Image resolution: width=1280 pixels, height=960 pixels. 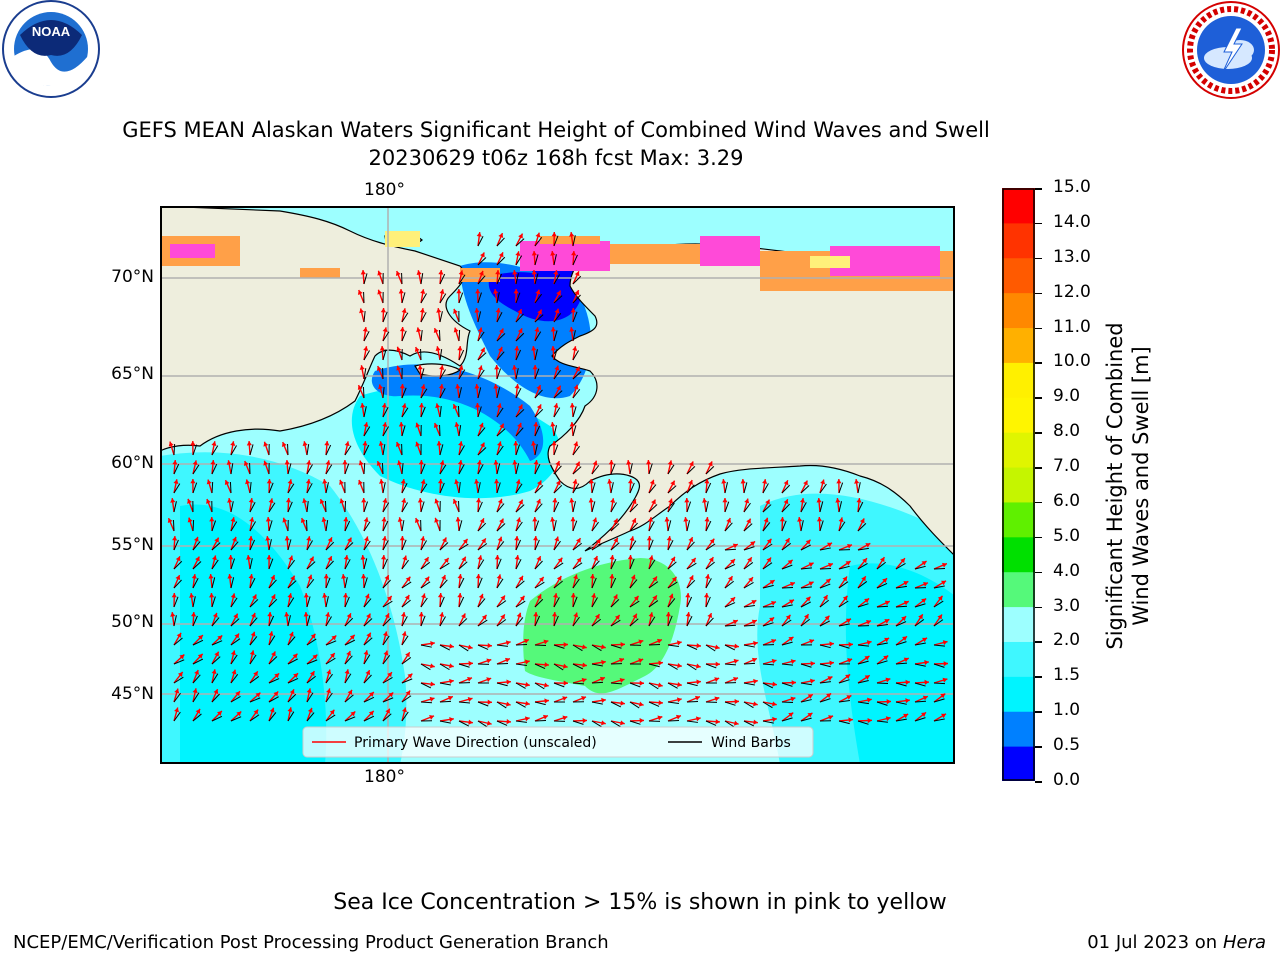 What do you see at coordinates (1067, 396) in the screenshot?
I see `colorbar-tick-label: 9.0` at bounding box center [1067, 396].